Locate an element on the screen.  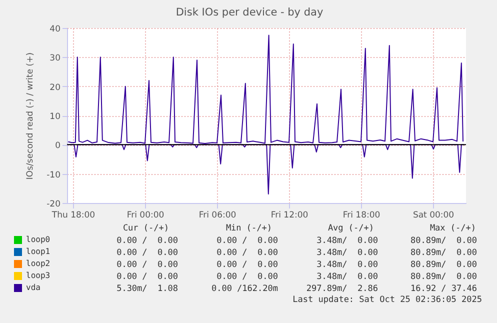
y-axis-title: IOs/second read (-) / write (+) is located at coordinates (31, 116).